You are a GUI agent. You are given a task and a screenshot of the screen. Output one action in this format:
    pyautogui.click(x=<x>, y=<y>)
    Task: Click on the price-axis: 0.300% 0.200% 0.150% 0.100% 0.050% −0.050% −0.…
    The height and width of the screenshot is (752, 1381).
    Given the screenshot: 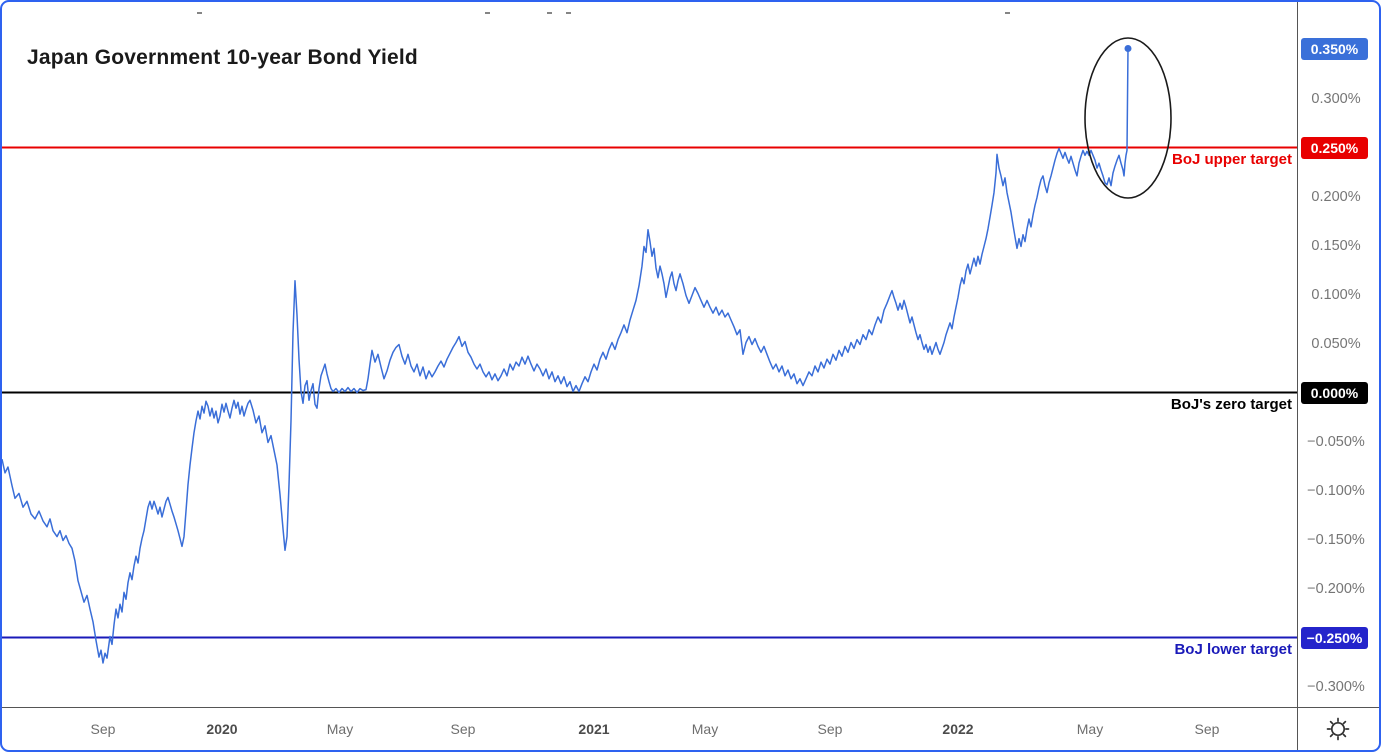 What is the action you would take?
    pyautogui.click(x=1338, y=353)
    